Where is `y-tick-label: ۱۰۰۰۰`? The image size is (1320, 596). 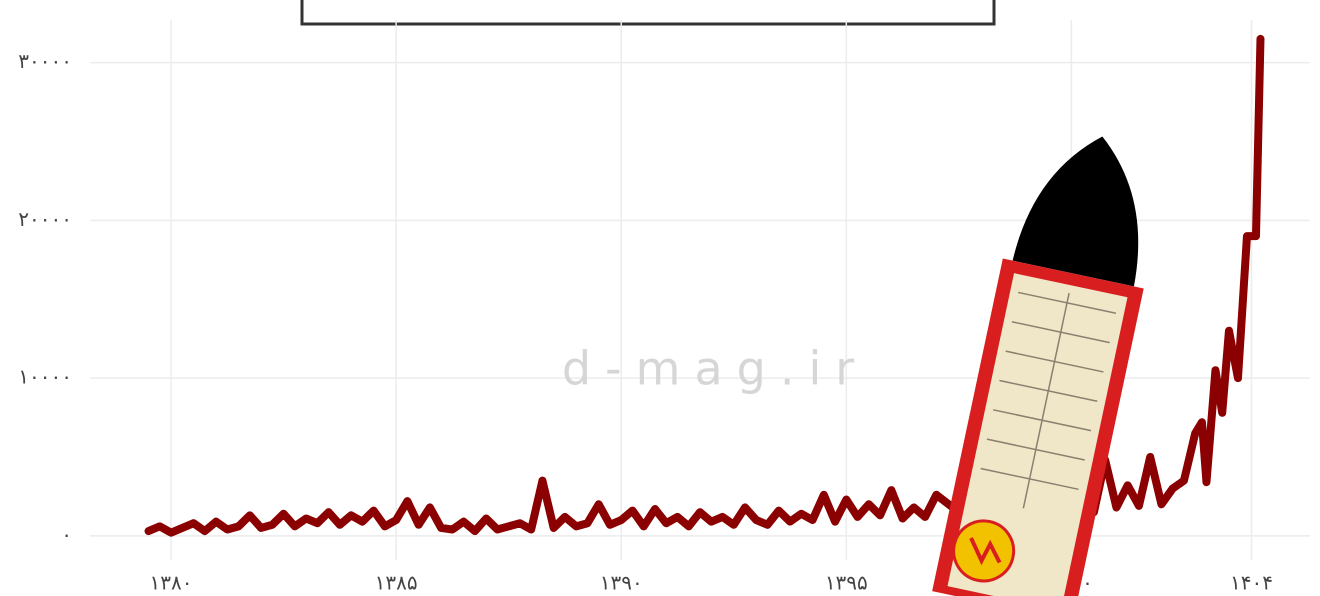 y-tick-label: ۱۰۰۰۰ is located at coordinates (45, 377).